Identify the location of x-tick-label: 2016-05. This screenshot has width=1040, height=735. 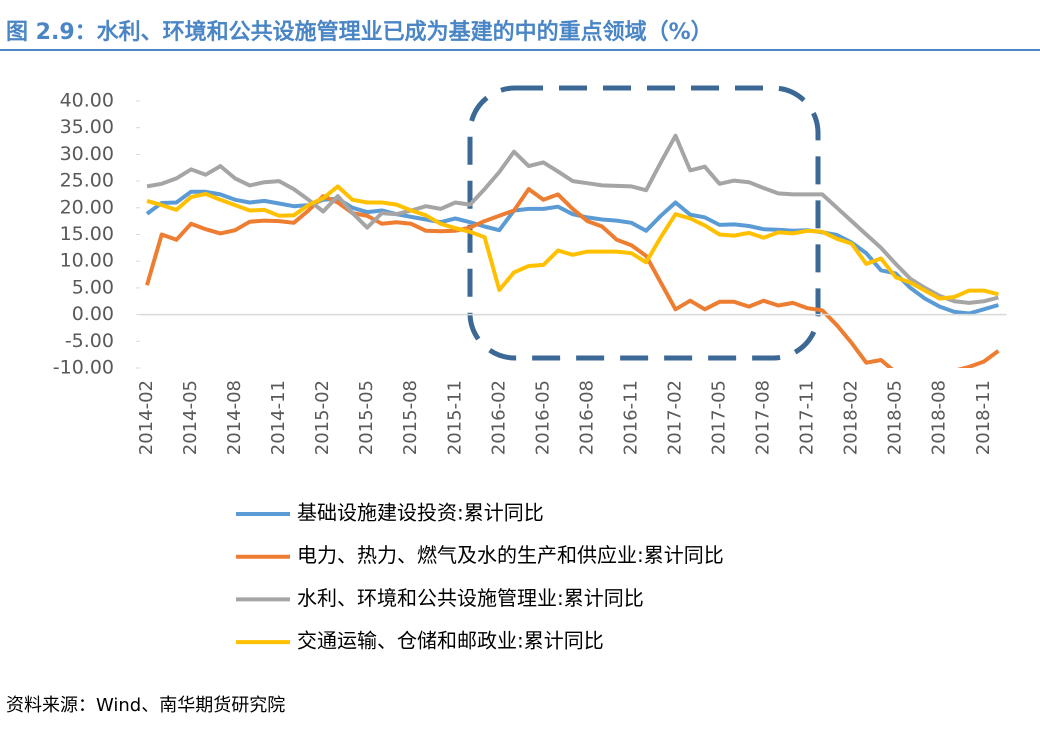
(542, 417).